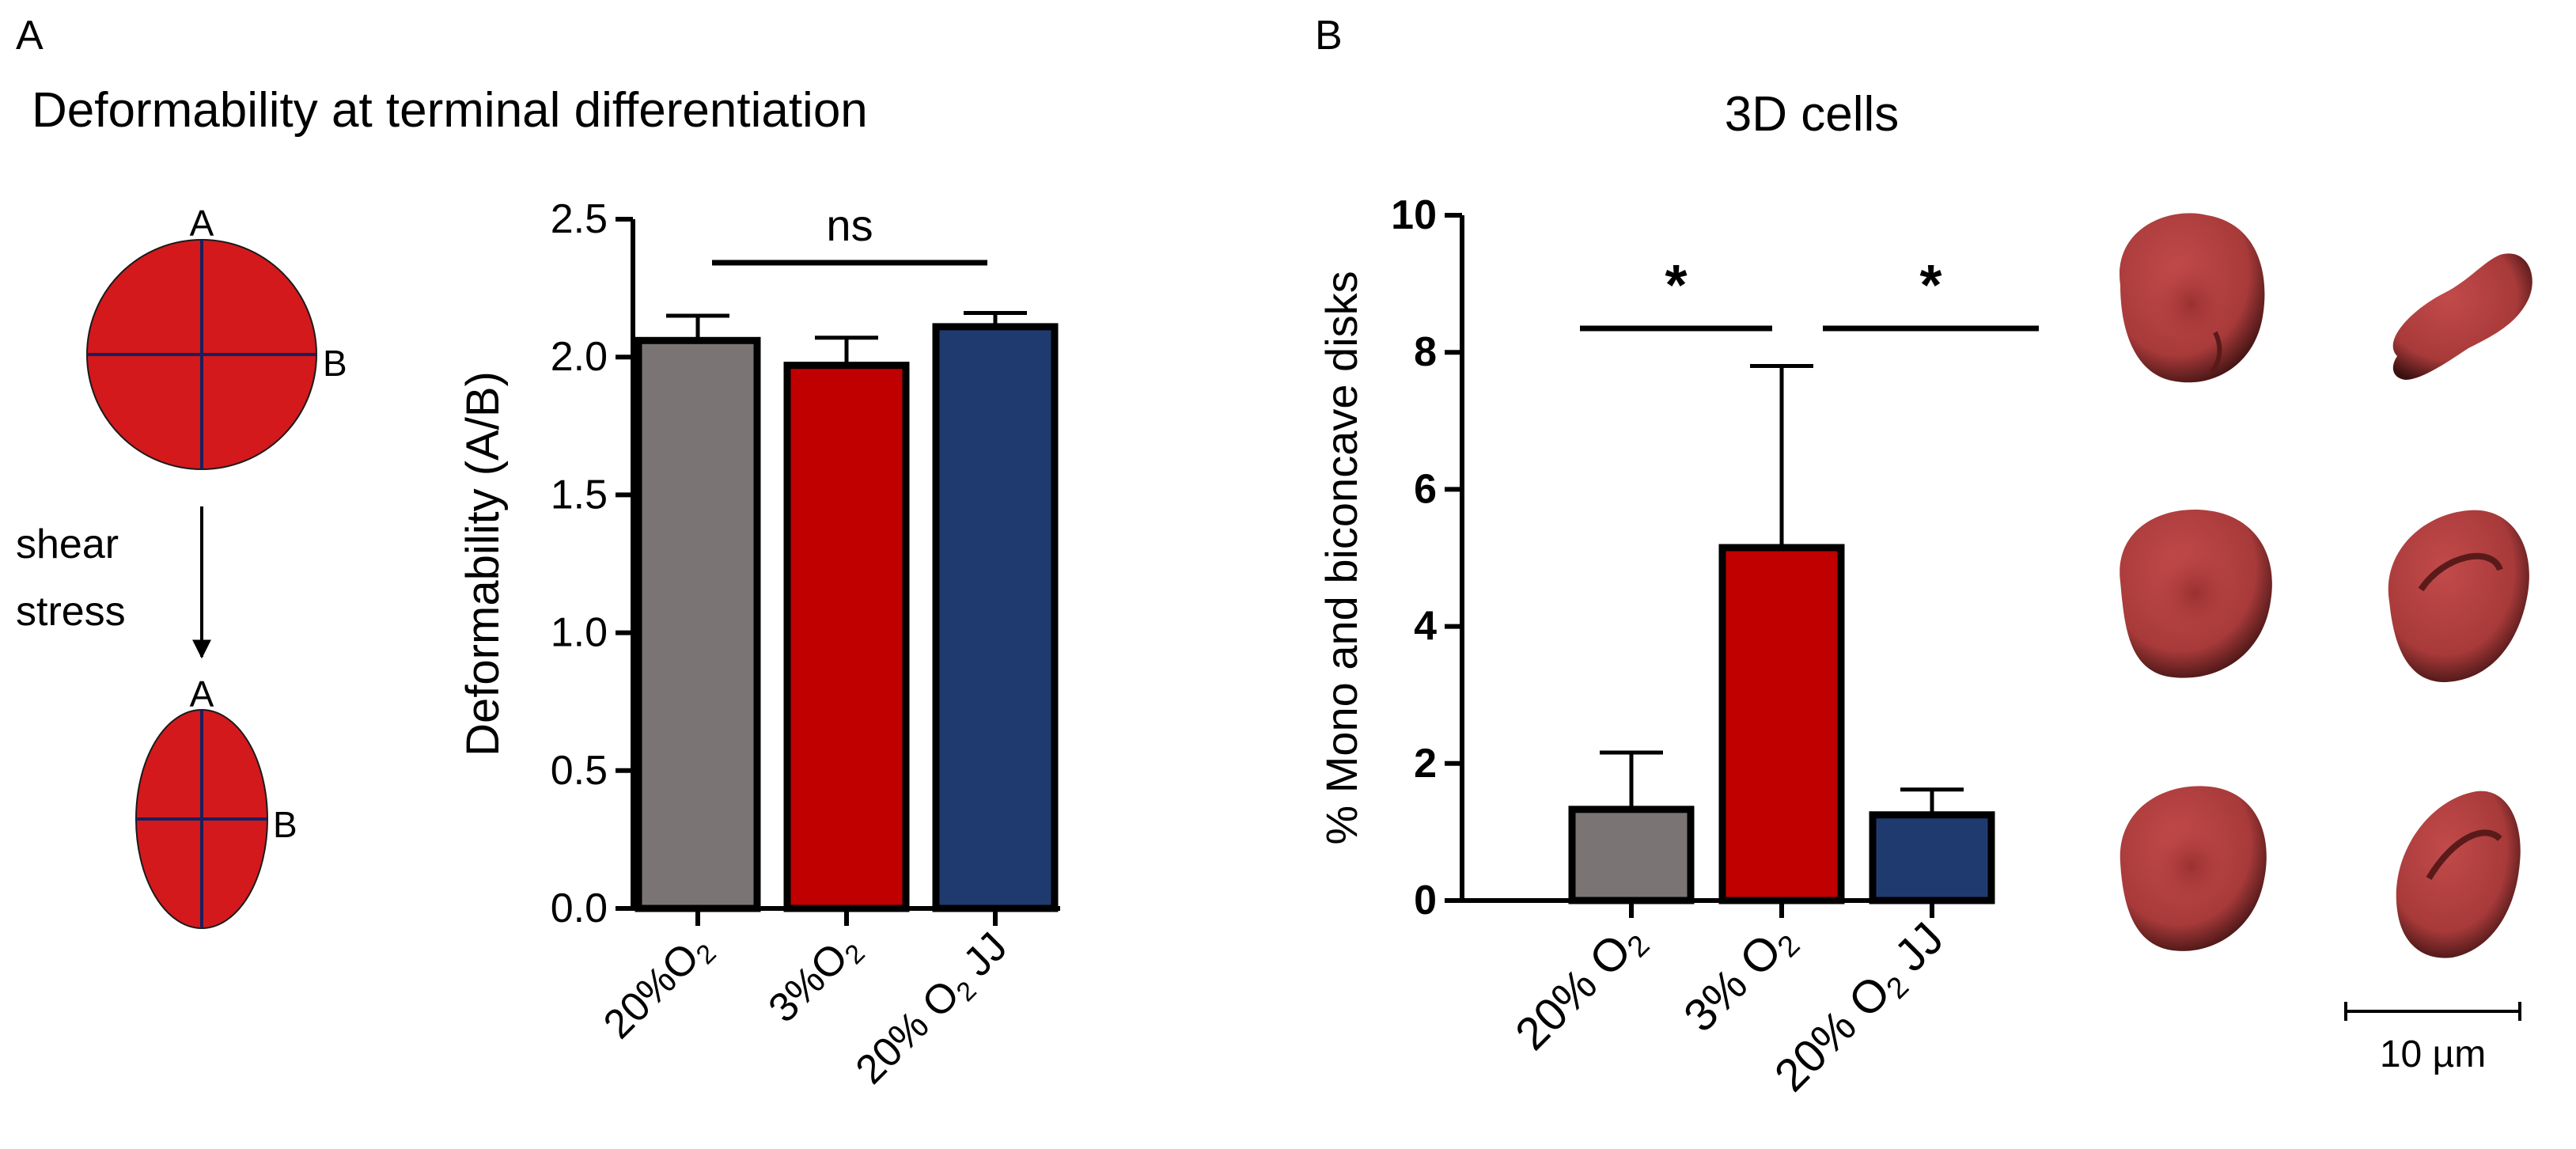 The height and width of the screenshot is (1149, 2576). Describe the element at coordinates (2432, 1011) in the screenshot. I see `scale-bar` at that location.